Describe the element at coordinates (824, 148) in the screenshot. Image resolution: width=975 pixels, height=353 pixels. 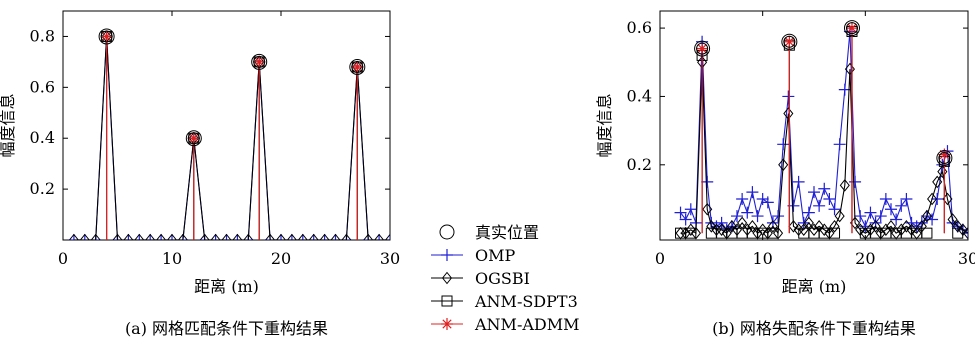
I see `series-line` at that location.